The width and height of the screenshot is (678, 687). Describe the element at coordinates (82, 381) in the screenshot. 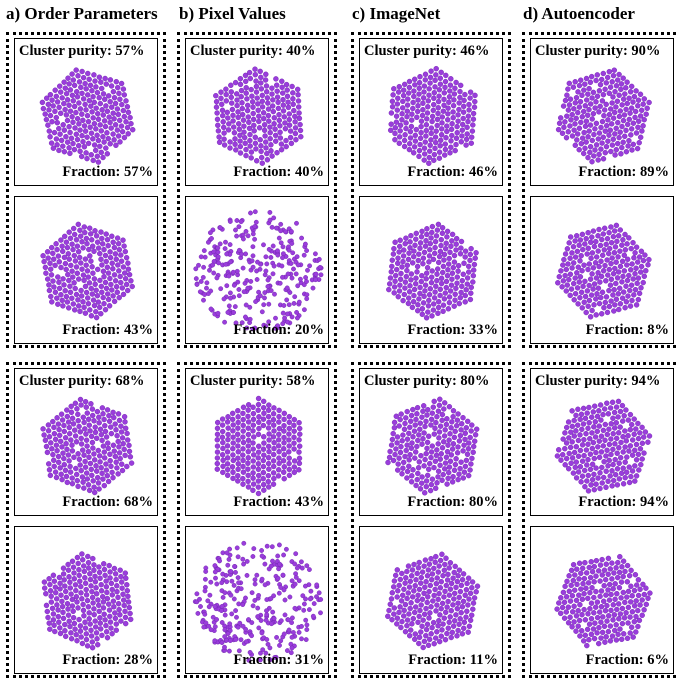

I see `cluster-purity-label: Cluster purity: 68%` at that location.